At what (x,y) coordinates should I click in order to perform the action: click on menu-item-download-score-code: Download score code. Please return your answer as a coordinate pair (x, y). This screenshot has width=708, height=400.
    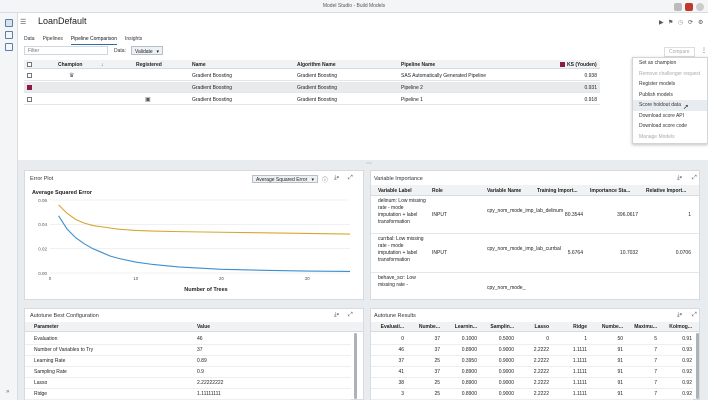
    Looking at the image, I should click on (663, 126).